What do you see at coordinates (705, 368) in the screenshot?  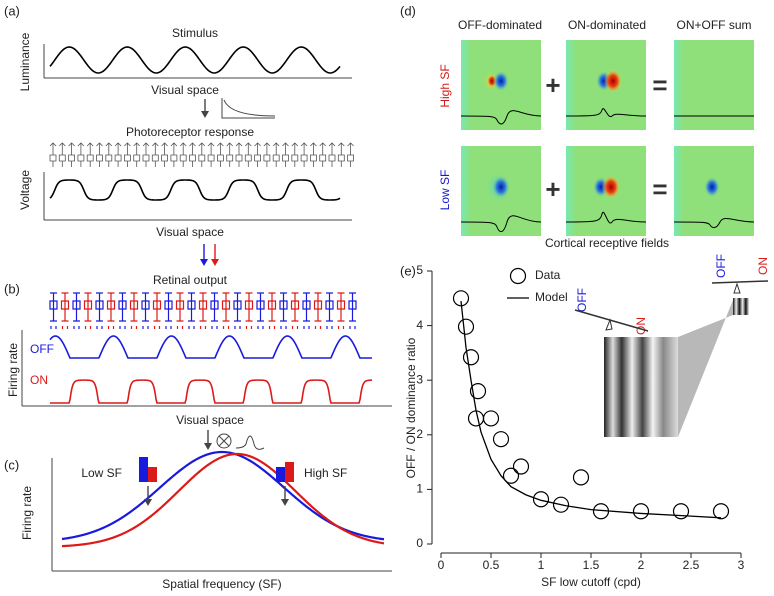 I see `projection-wedge` at bounding box center [705, 368].